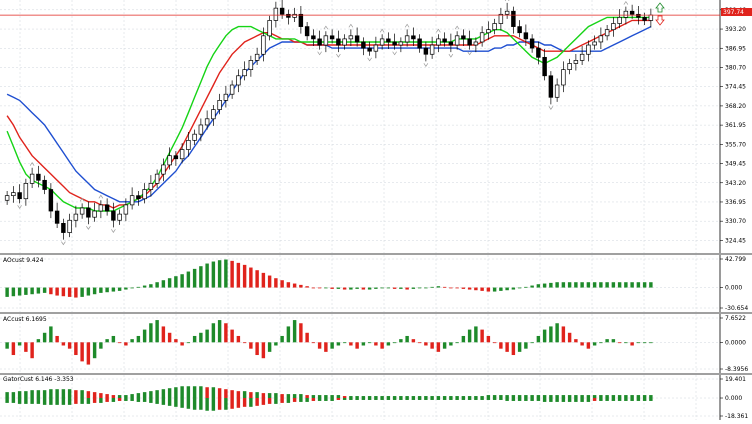 The width and height of the screenshot is (752, 424). What do you see at coordinates (660, 14) in the screenshot?
I see `signal-arrows` at bounding box center [660, 14].